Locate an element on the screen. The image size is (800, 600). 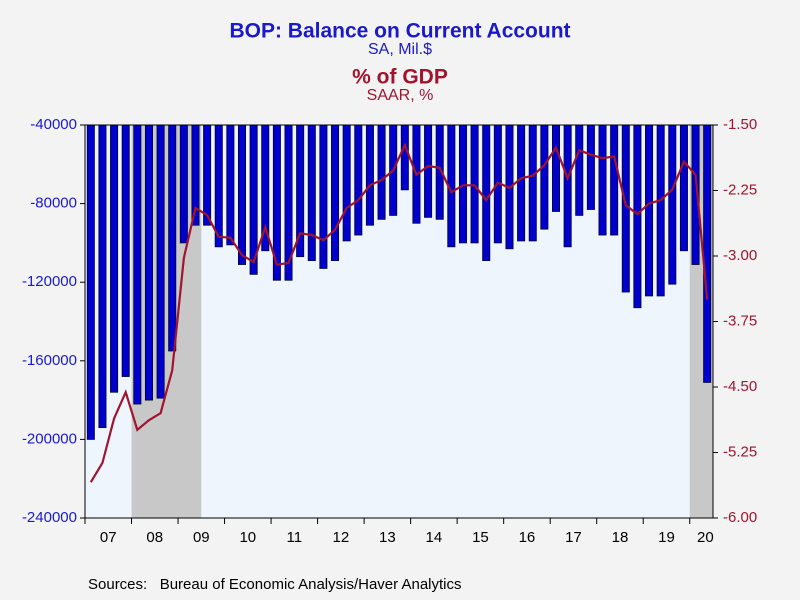
y-tick-label: -160000 is located at coordinates (49, 360).